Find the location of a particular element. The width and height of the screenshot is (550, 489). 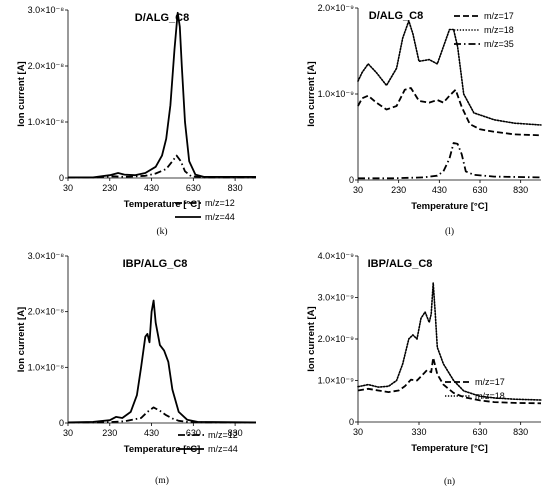

y-tick-label: 4.0×10⁻⁹ is located at coordinates (336, 256).